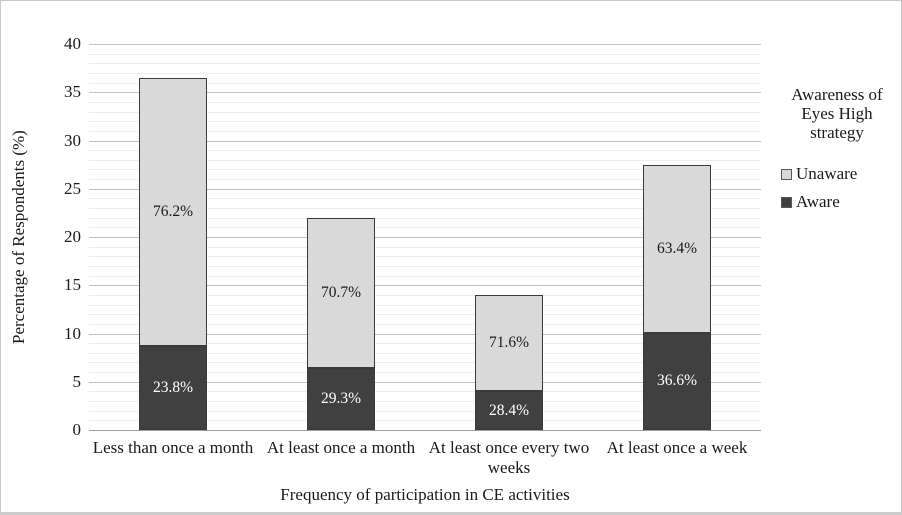  Describe the element at coordinates (72, 236) in the screenshot. I see `y-tick-label: 20` at that location.